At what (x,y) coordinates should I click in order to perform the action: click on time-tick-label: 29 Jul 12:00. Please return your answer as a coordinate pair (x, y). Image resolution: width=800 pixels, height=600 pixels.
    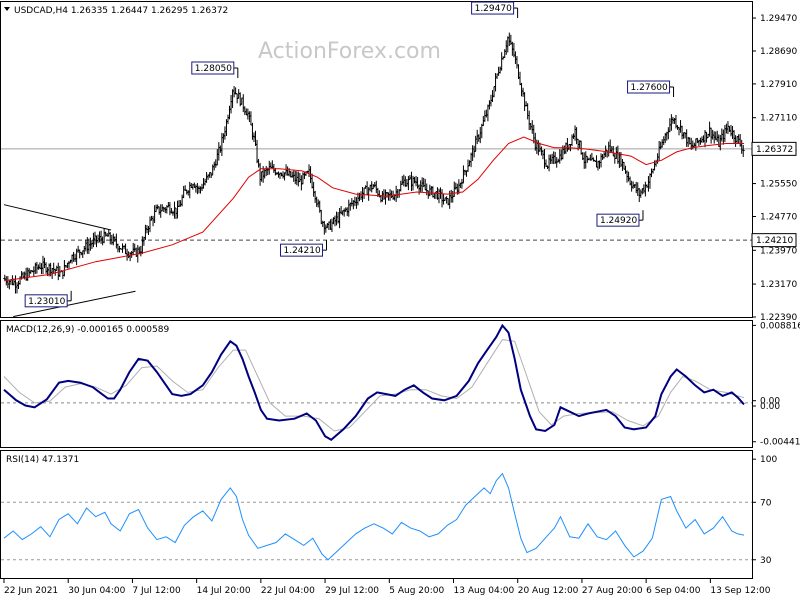
    Looking at the image, I should click on (352, 591).